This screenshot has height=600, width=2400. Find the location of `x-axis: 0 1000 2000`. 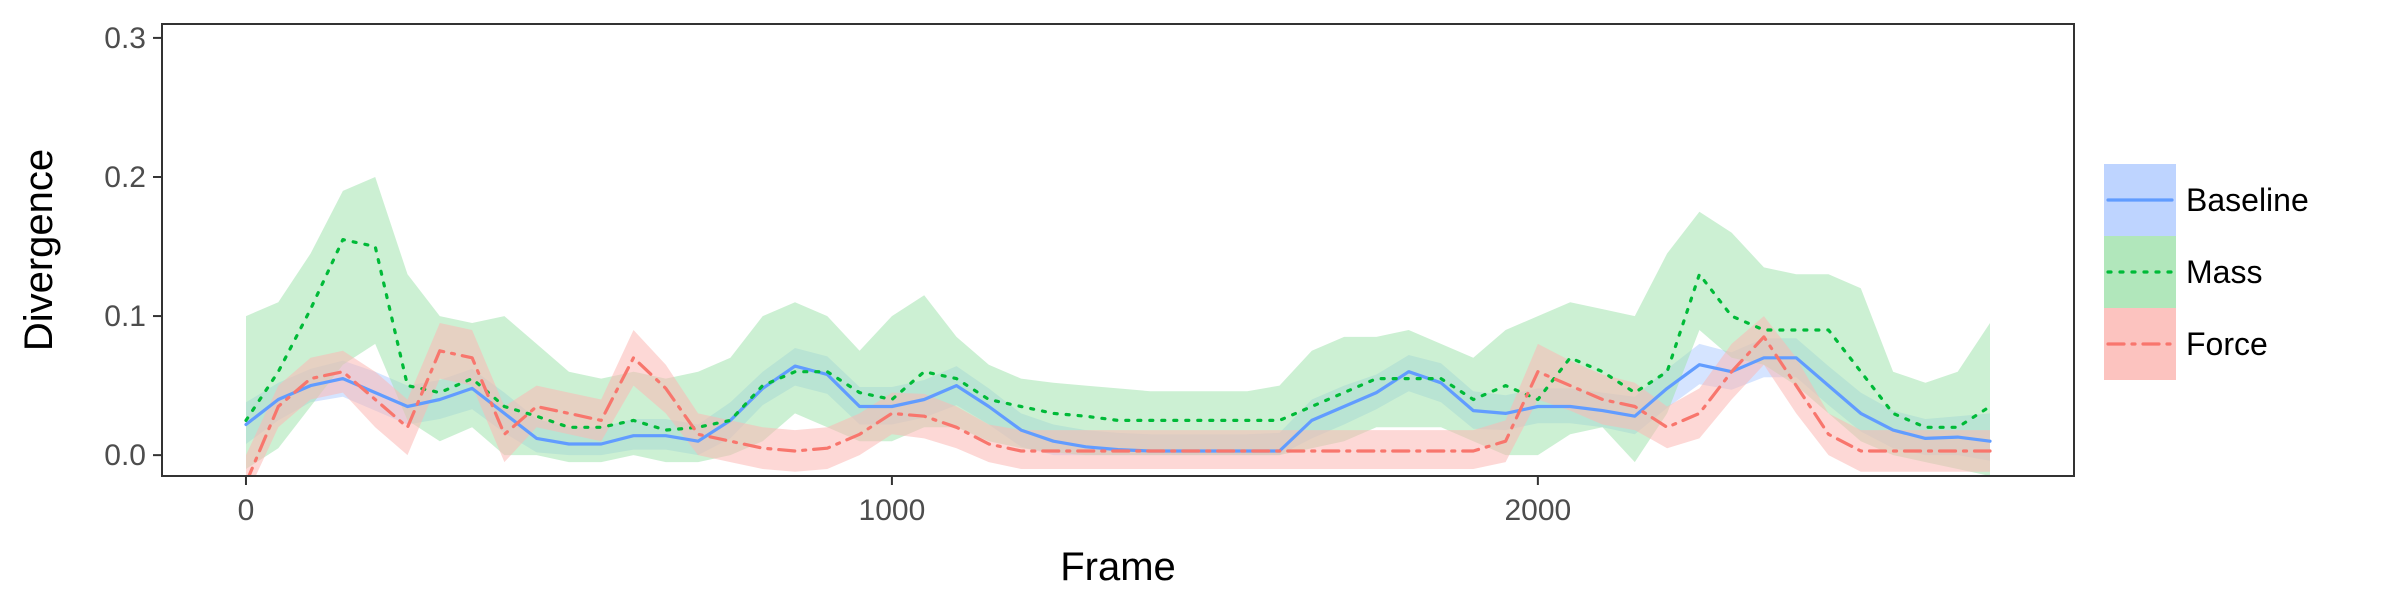

x-axis: 0 1000 2000 is located at coordinates (904, 501).